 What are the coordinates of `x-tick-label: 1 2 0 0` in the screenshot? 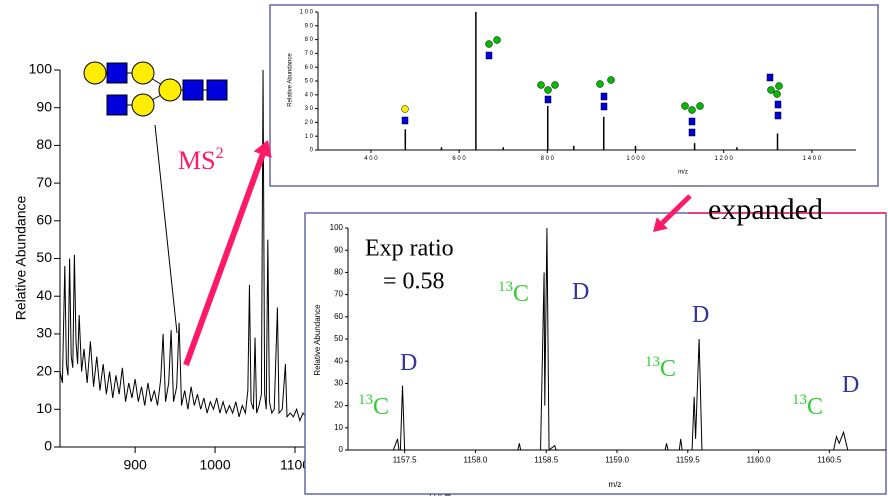 It's located at (724, 159).